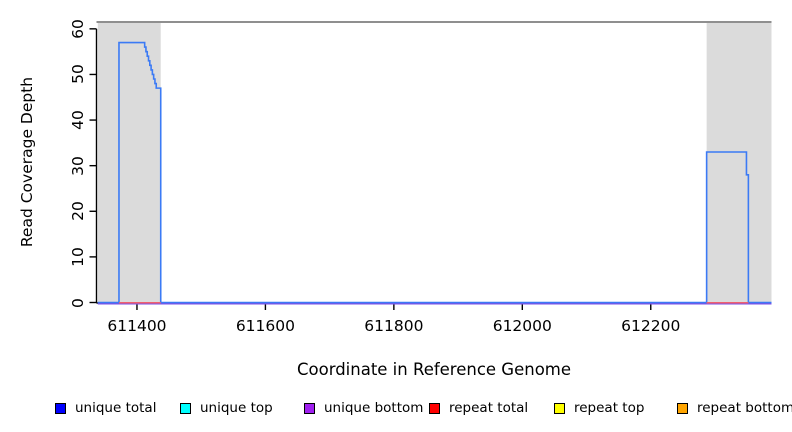  What do you see at coordinates (265, 326) in the screenshot?
I see `x-tick-label: 611600` at bounding box center [265, 326].